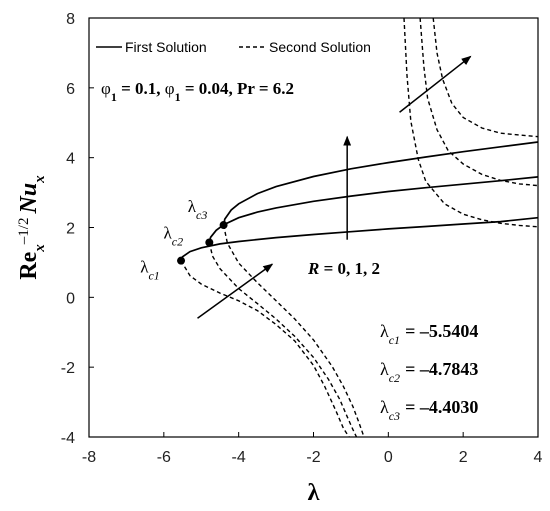 This screenshot has width=550, height=511. I want to click on critical-value-subscript: c1, so click(394, 340).